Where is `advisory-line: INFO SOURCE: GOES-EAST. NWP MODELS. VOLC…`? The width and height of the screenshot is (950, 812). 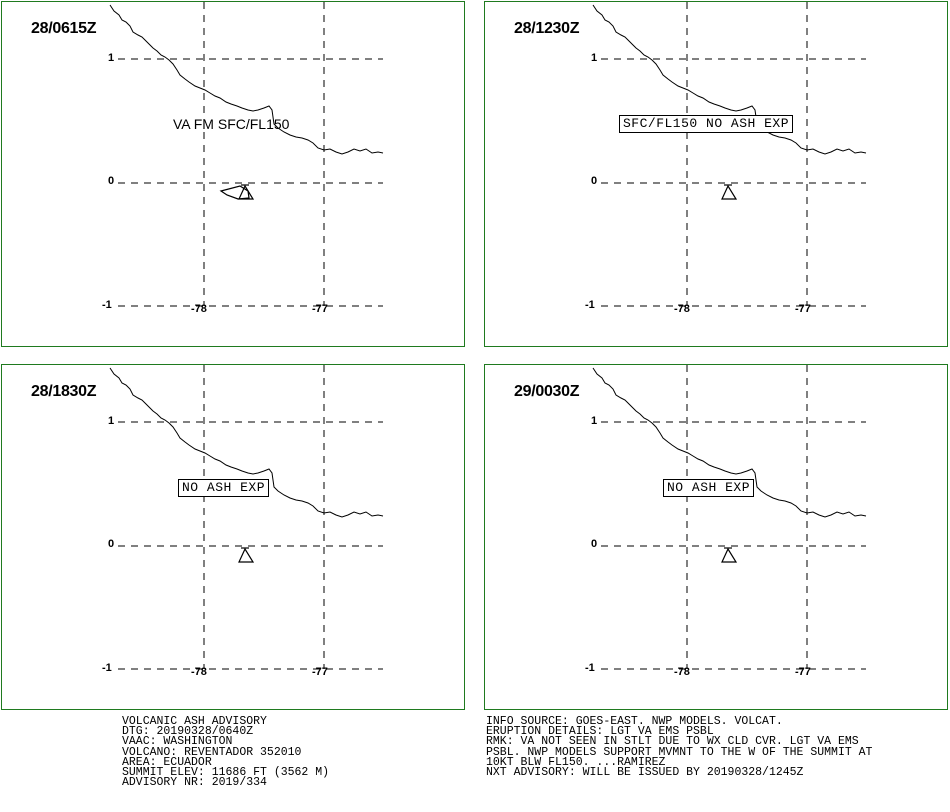
advisory-line: INFO SOURCE: GOES-EAST. NWP MODELS. VOLC… is located at coordinates (634, 721).